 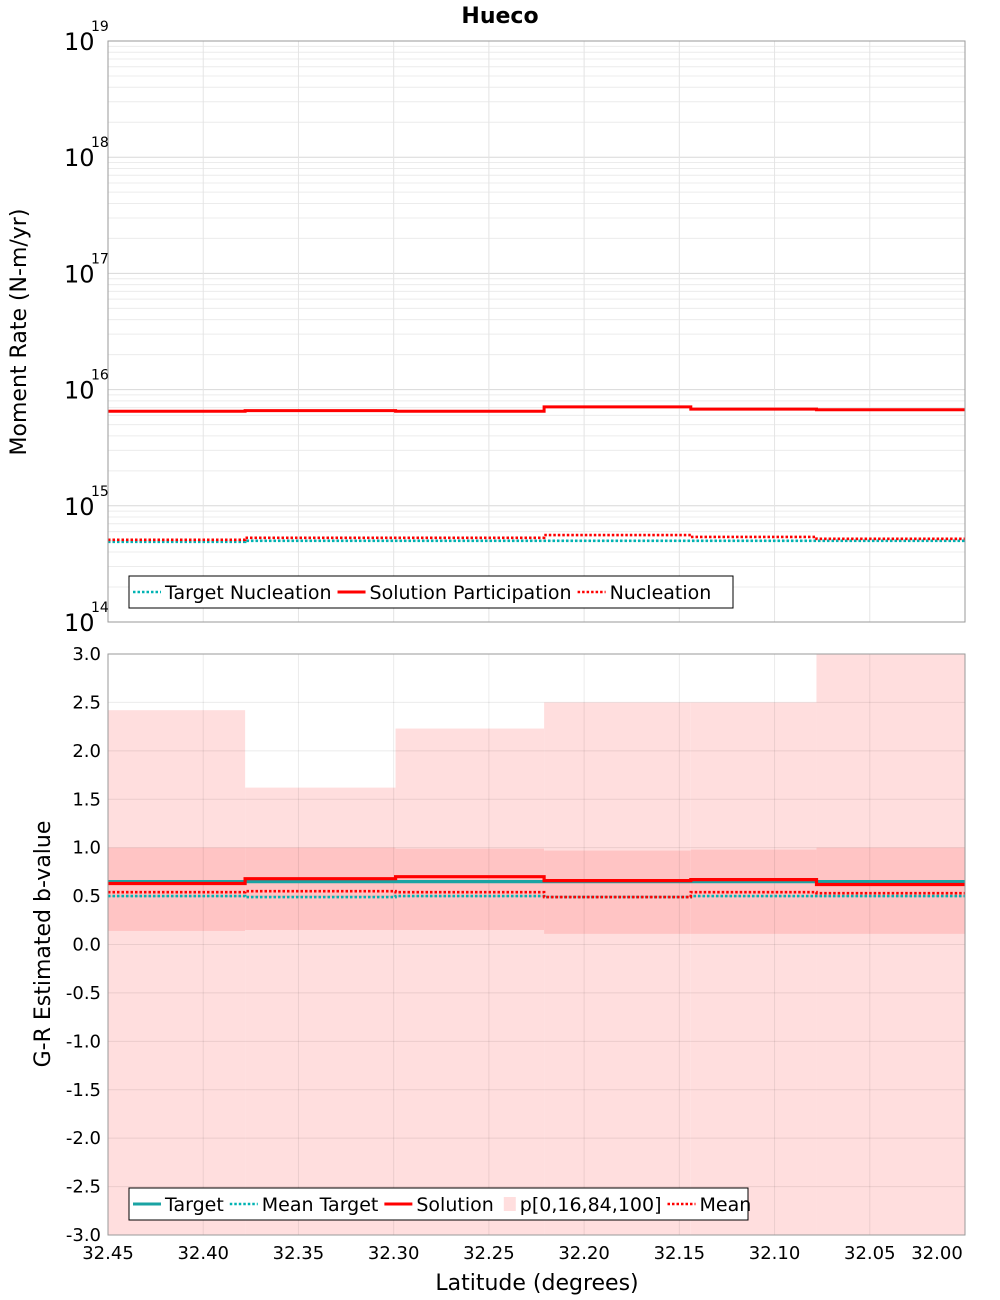 I want to click on y-tick-label: -2.5, so click(x=83, y=1187).